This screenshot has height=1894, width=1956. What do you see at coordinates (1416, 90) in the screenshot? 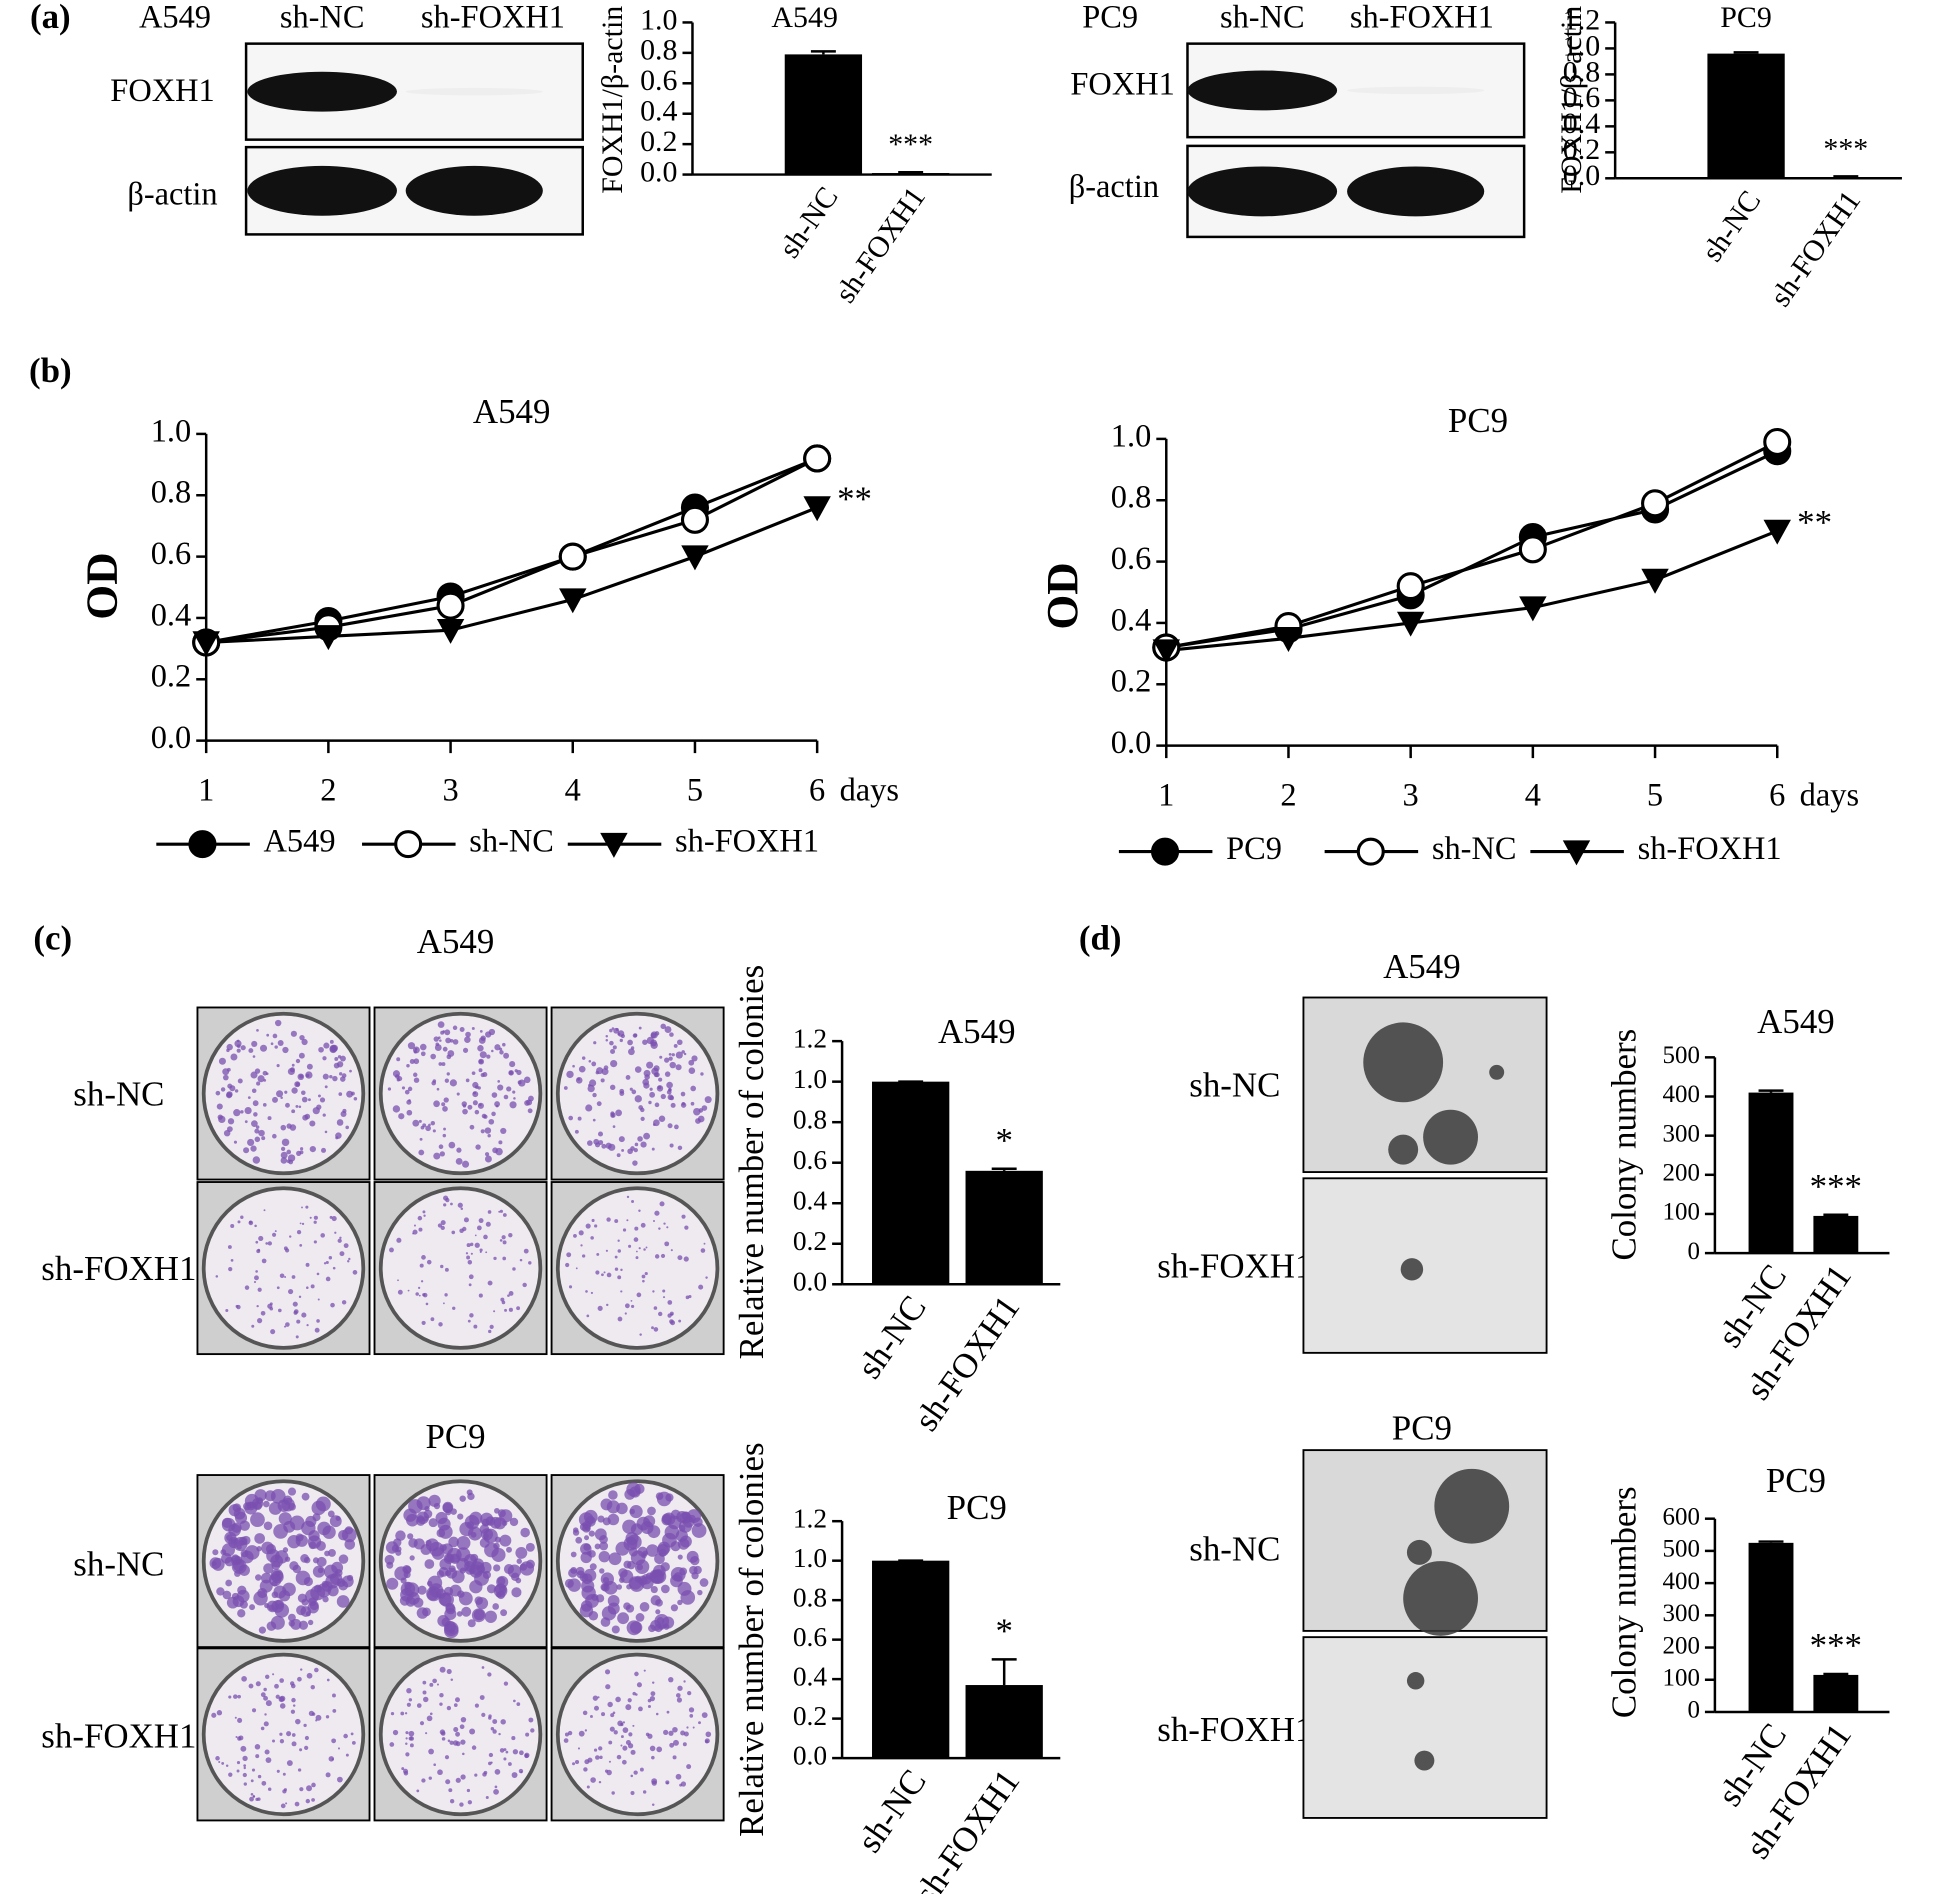
I see `blot-band` at bounding box center [1416, 90].